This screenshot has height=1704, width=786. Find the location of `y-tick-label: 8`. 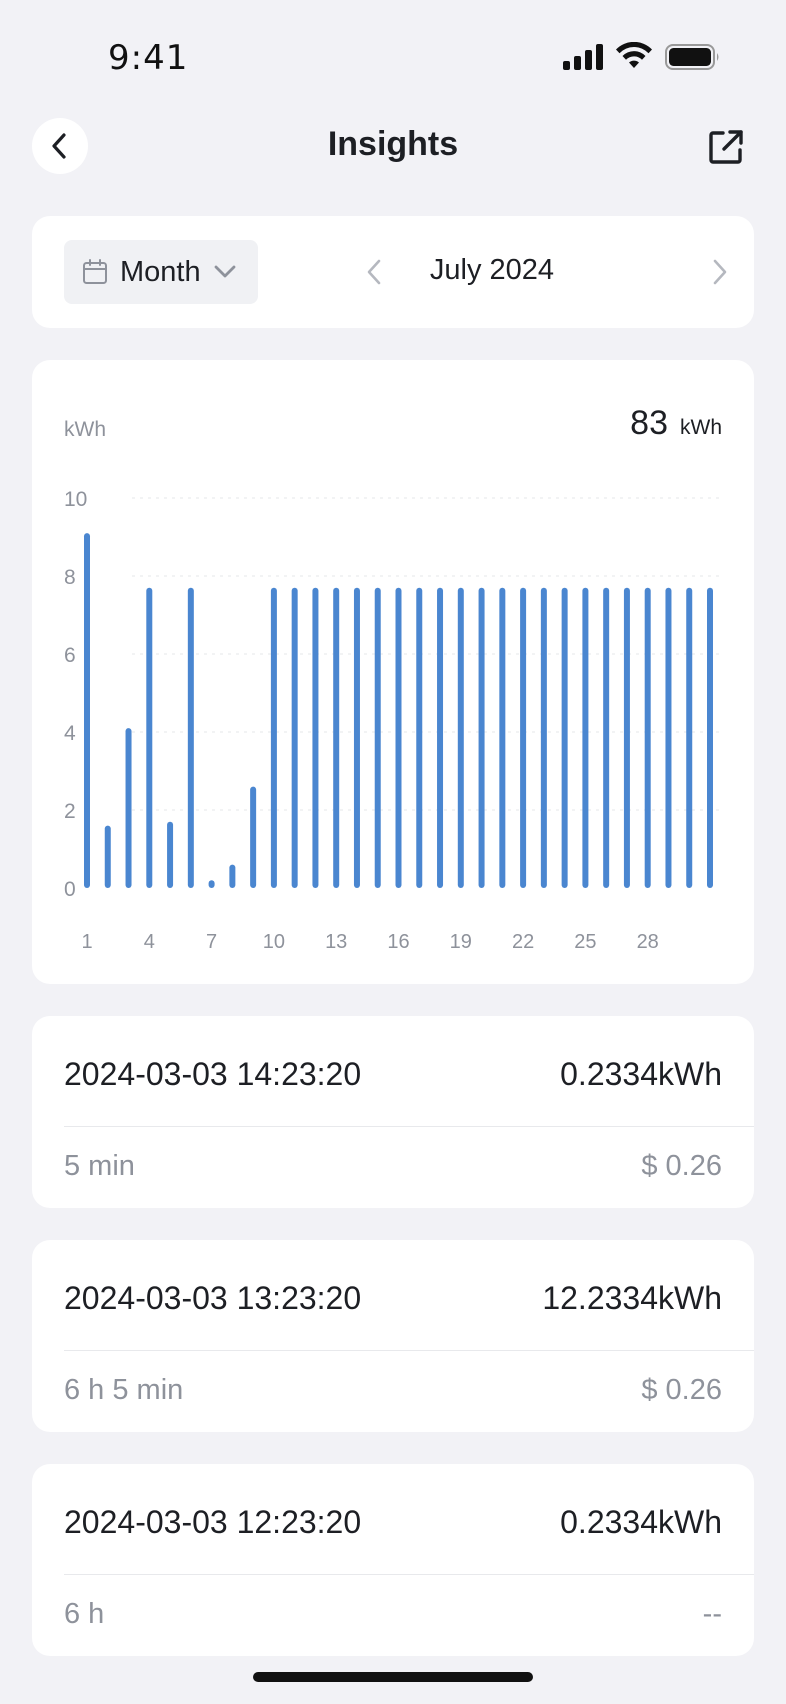

y-tick-label: 8 is located at coordinates (70, 577).